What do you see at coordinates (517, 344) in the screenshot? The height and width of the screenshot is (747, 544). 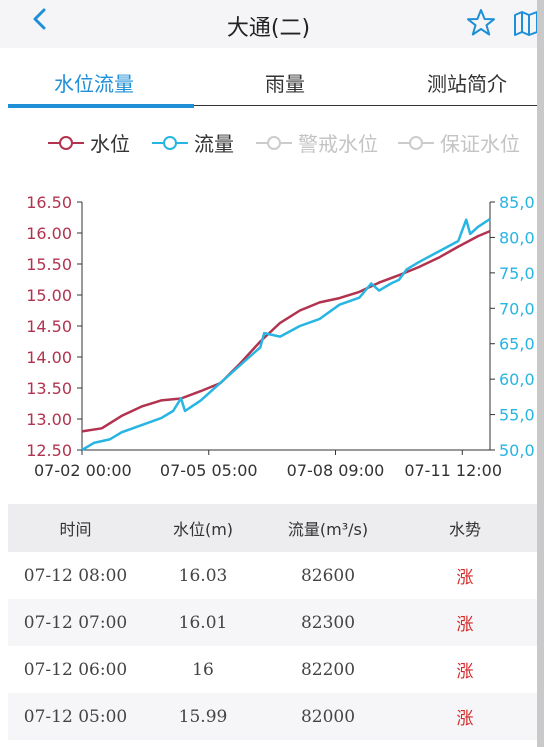 I see `right-tick-label: 65,0` at bounding box center [517, 344].